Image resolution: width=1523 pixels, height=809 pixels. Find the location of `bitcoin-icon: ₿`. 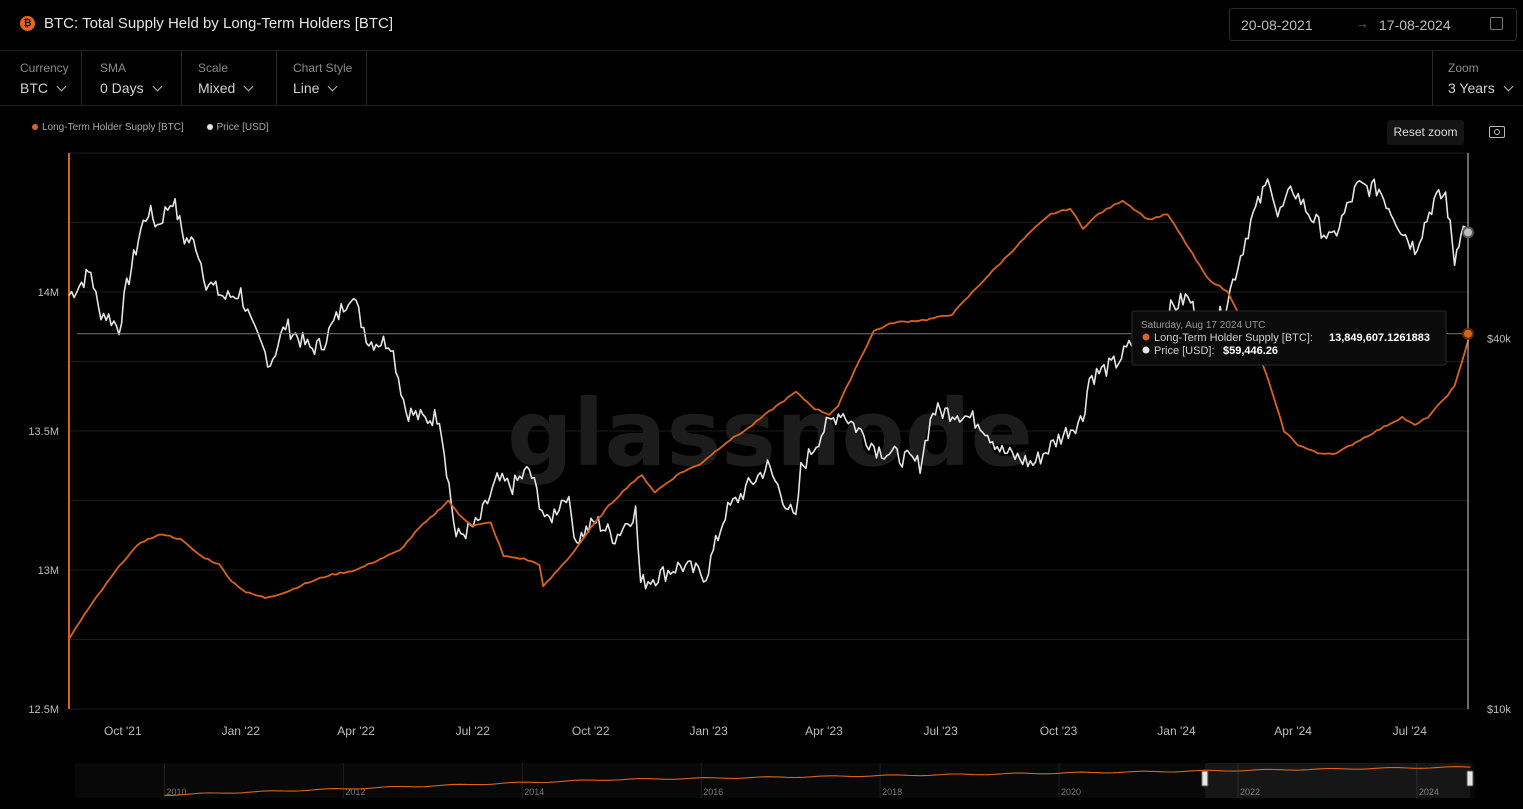

bitcoin-icon: ₿ is located at coordinates (27, 23).